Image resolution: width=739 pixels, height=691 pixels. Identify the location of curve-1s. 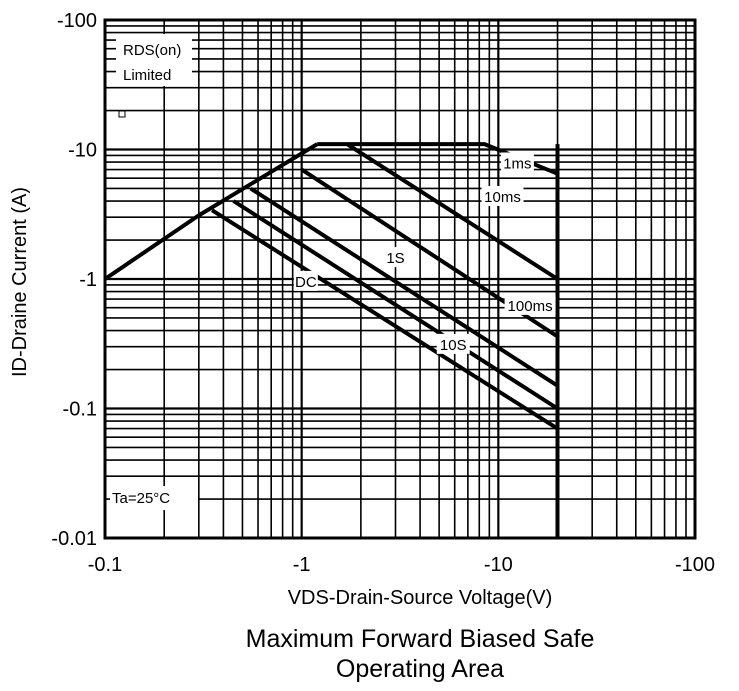
(404, 287).